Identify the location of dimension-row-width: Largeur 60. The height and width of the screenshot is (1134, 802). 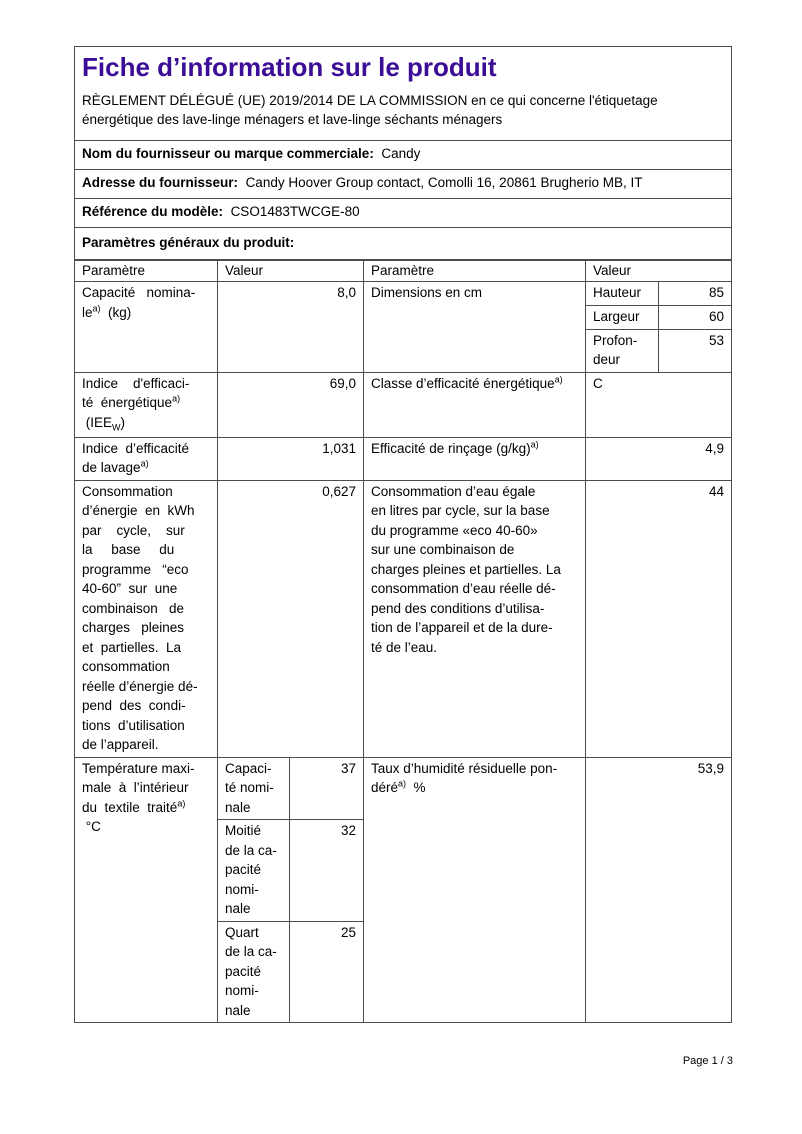
(658, 316).